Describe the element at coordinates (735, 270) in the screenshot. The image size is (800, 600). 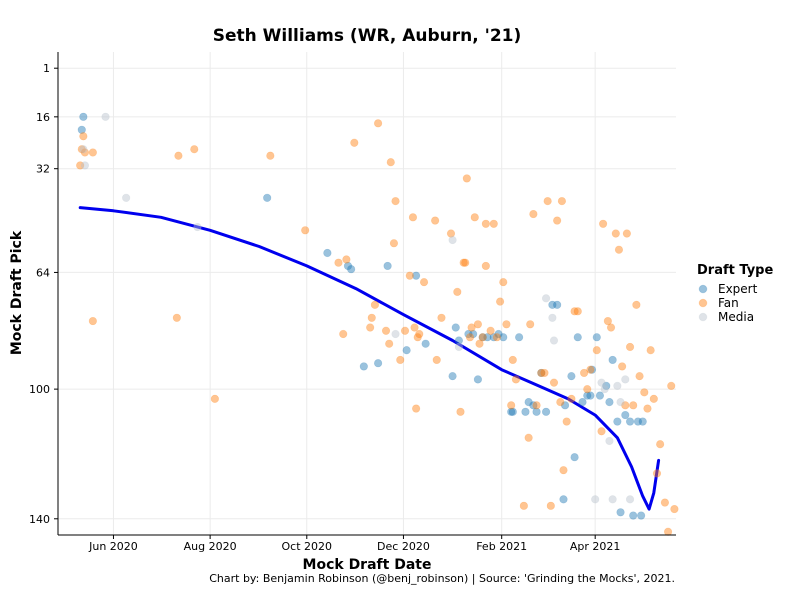
I see `legend-title: Draft Type` at that location.